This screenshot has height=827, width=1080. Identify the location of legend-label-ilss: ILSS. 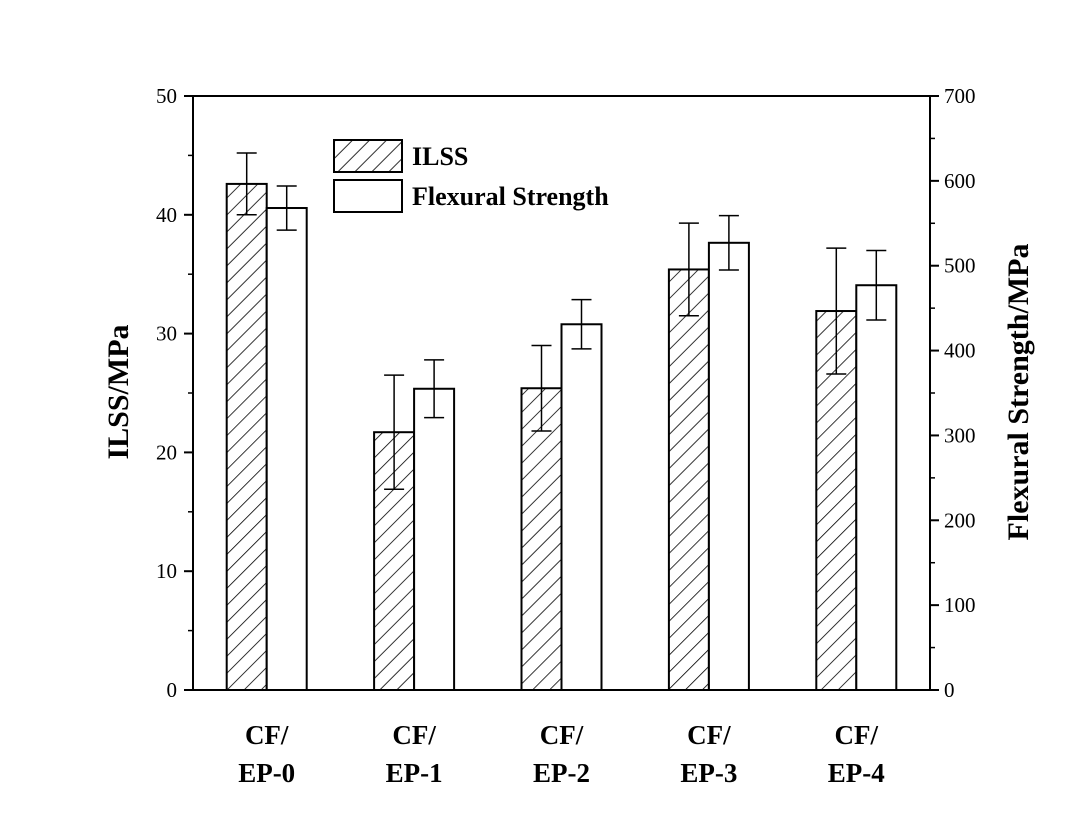
(440, 156).